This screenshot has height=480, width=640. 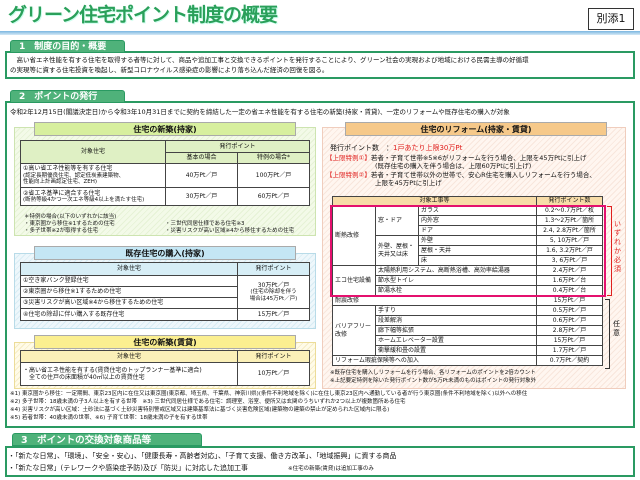 What do you see at coordinates (74, 175) in the screenshot?
I see `target-detail: (認定長期優良住宅、認定低炭素建築物、` at bounding box center [74, 175].